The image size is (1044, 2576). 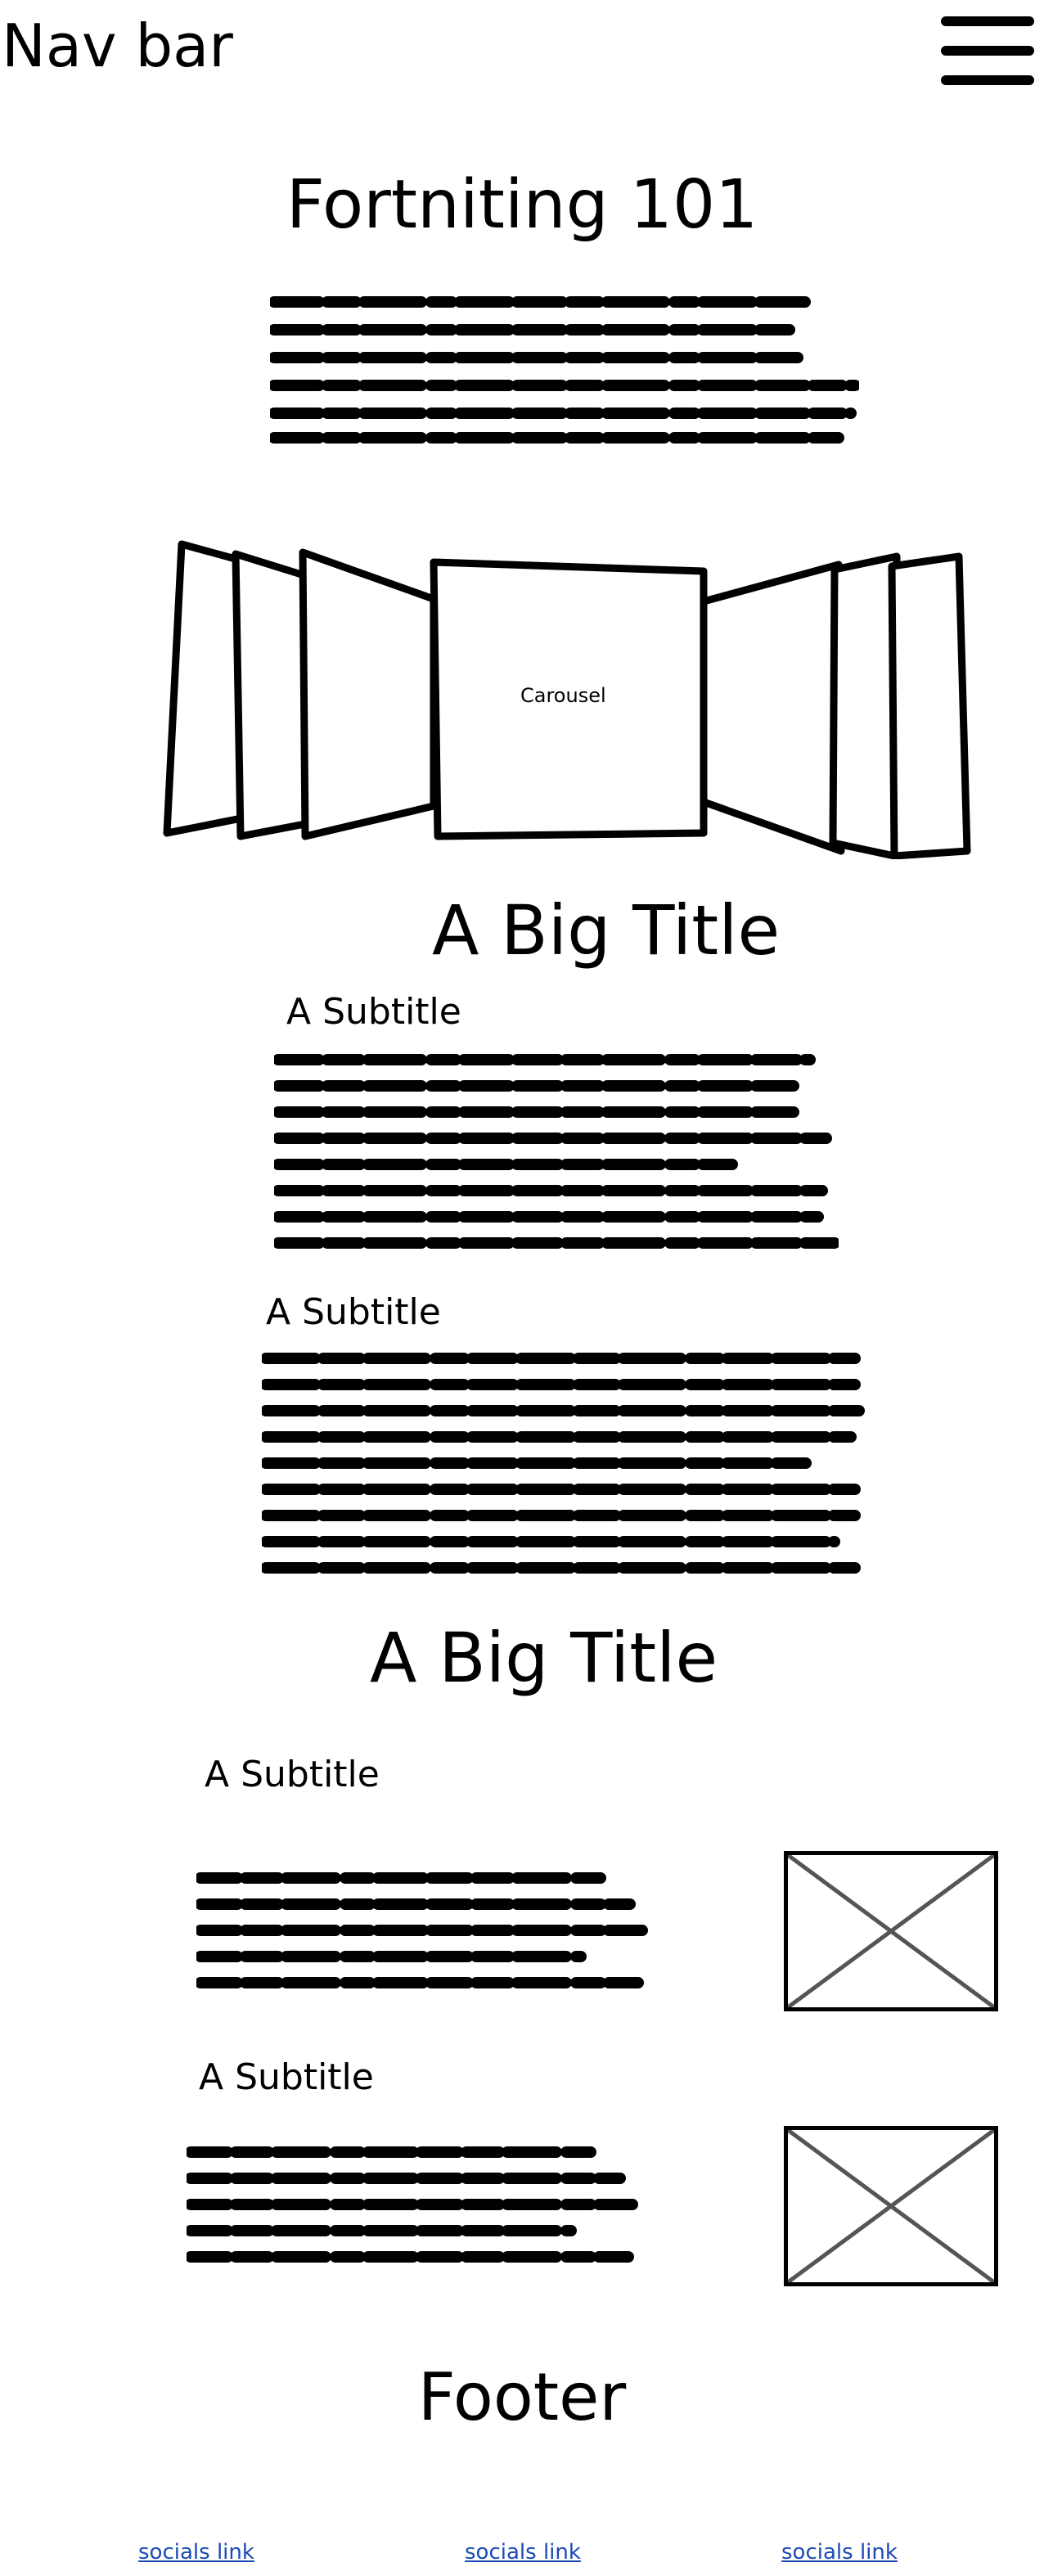 What do you see at coordinates (563, 695) in the screenshot?
I see `carousel-label: Carousel` at bounding box center [563, 695].